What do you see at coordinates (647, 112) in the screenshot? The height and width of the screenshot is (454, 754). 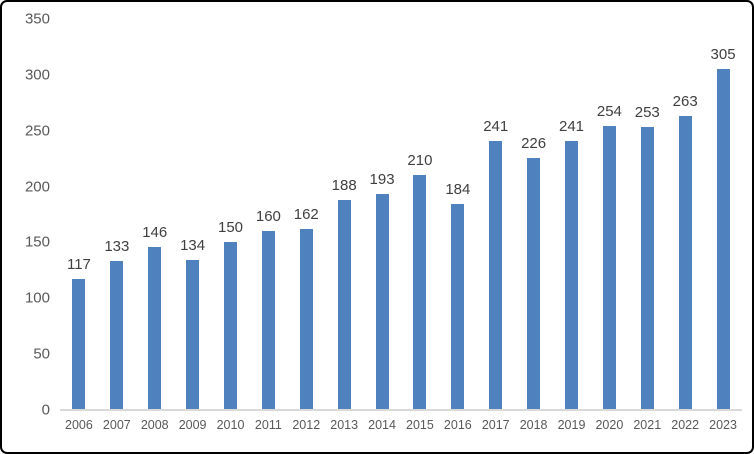 I see `bar-value-label: 253` at bounding box center [647, 112].